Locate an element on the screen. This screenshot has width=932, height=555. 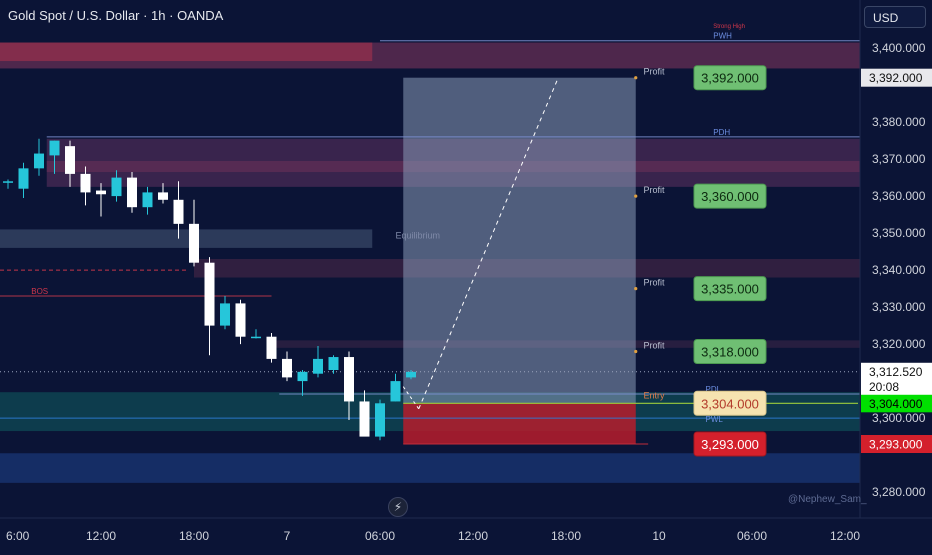
target-tag-4: 3,304.000 is located at coordinates (730, 403).